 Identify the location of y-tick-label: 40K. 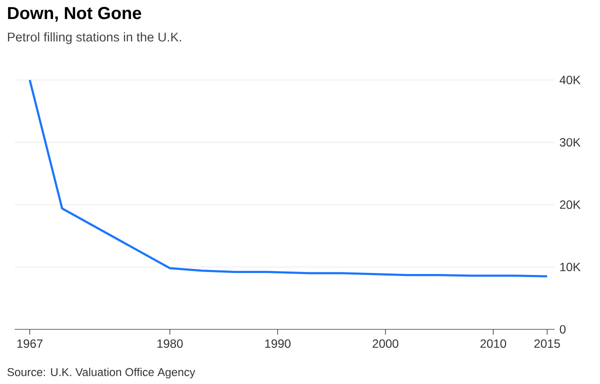
(570, 80).